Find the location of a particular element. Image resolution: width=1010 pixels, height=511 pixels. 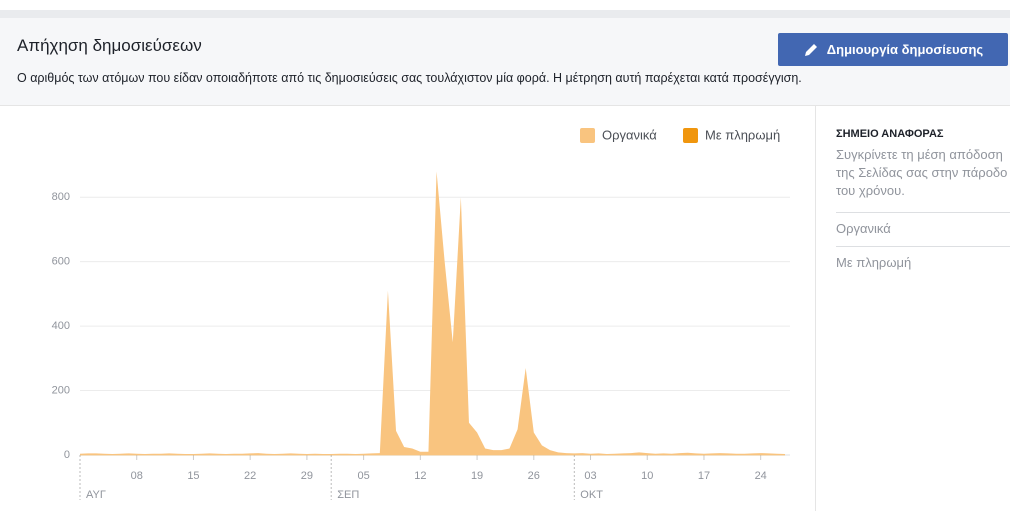

x-tick-label: 26 is located at coordinates (534, 476).